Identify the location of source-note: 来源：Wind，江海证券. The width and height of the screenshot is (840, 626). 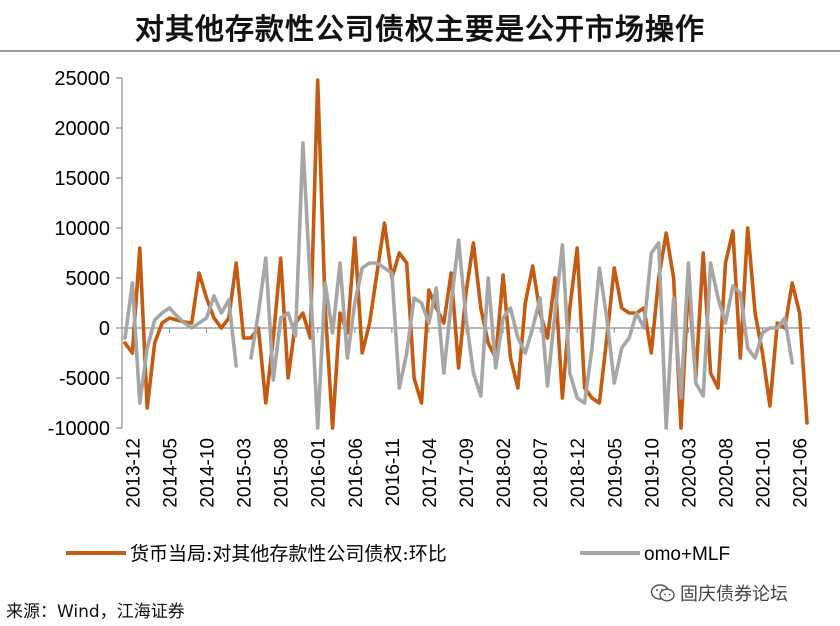
(95, 612).